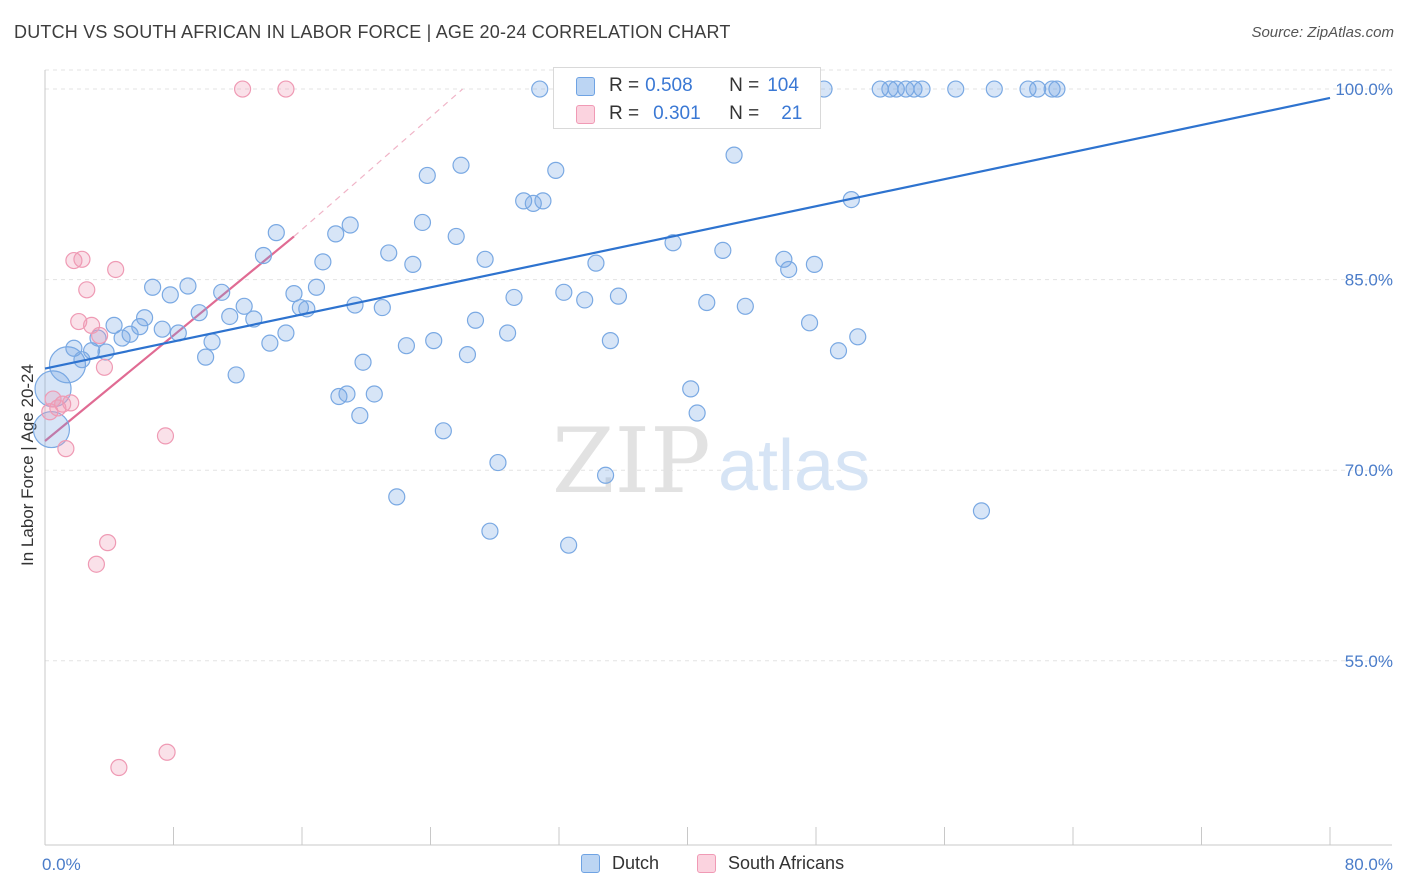 Image resolution: width=1406 pixels, height=892 pixels. Describe the element at coordinates (590, 863) in the screenshot. I see `legend-dutch-swatch` at that location.